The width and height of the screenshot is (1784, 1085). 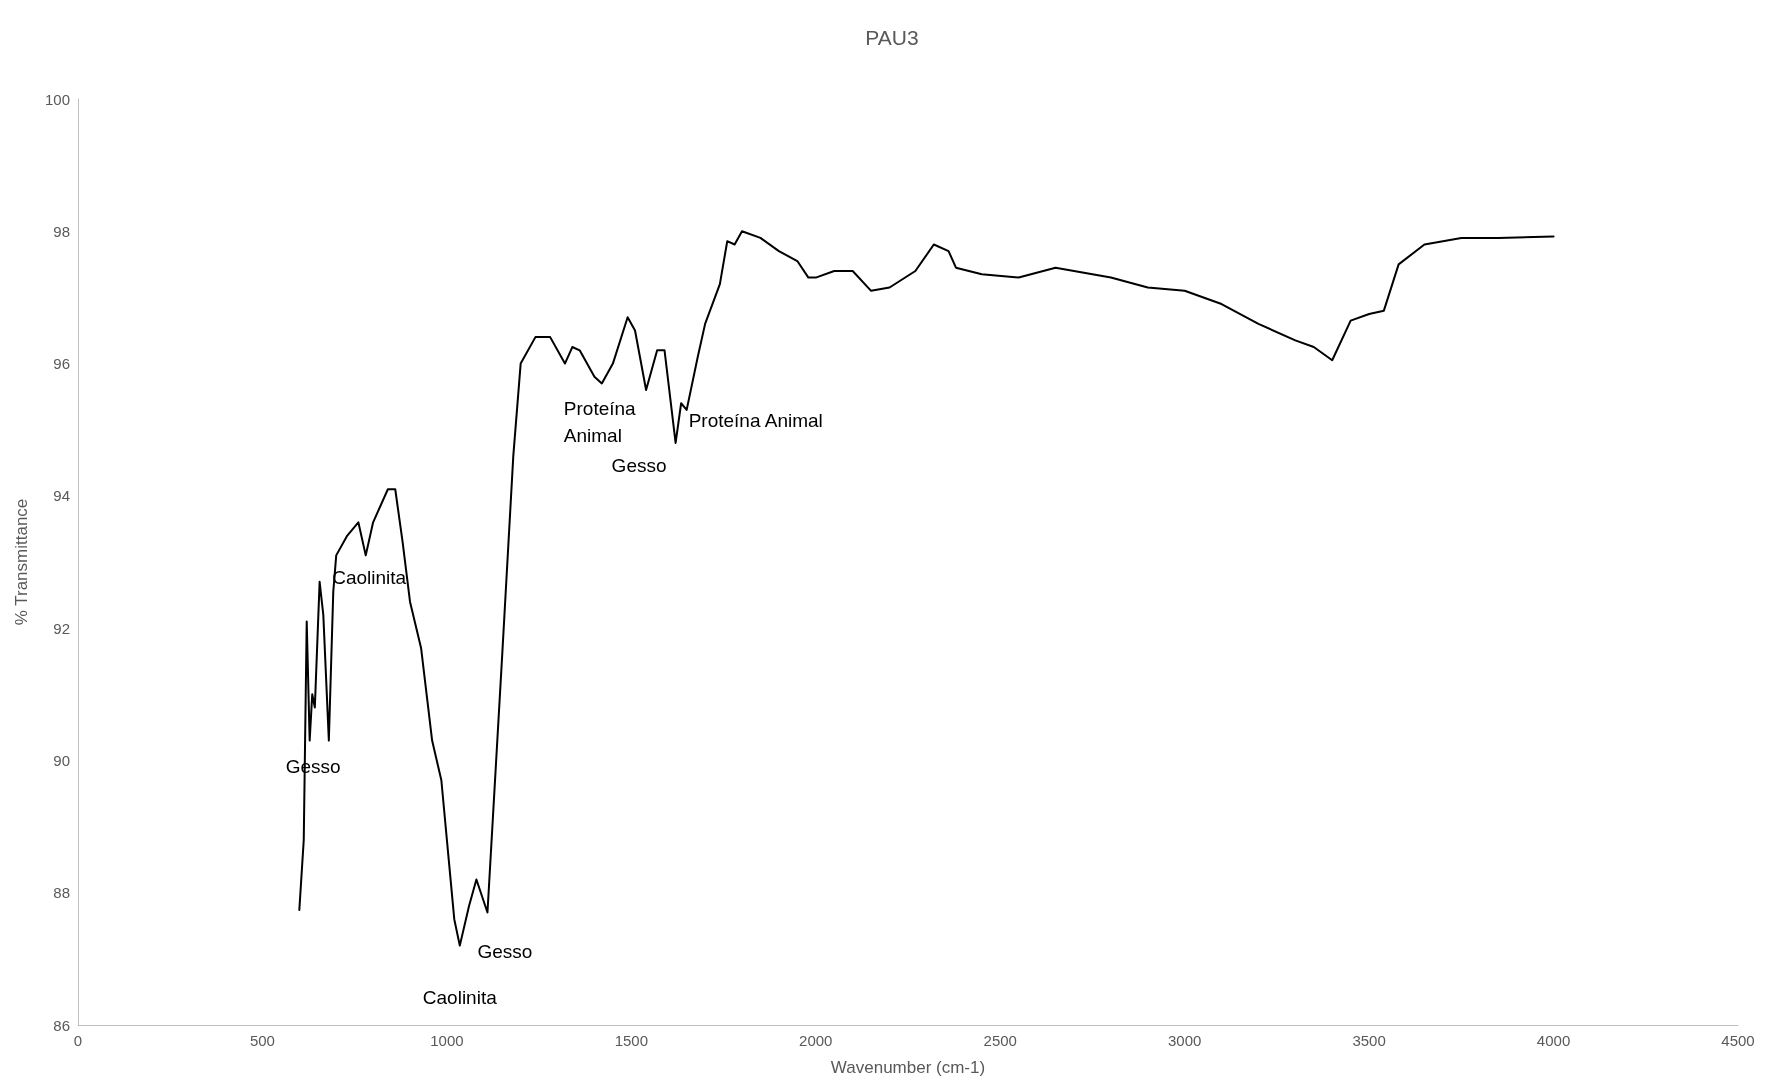 I want to click on y-tick-label: 90, so click(x=61, y=760).